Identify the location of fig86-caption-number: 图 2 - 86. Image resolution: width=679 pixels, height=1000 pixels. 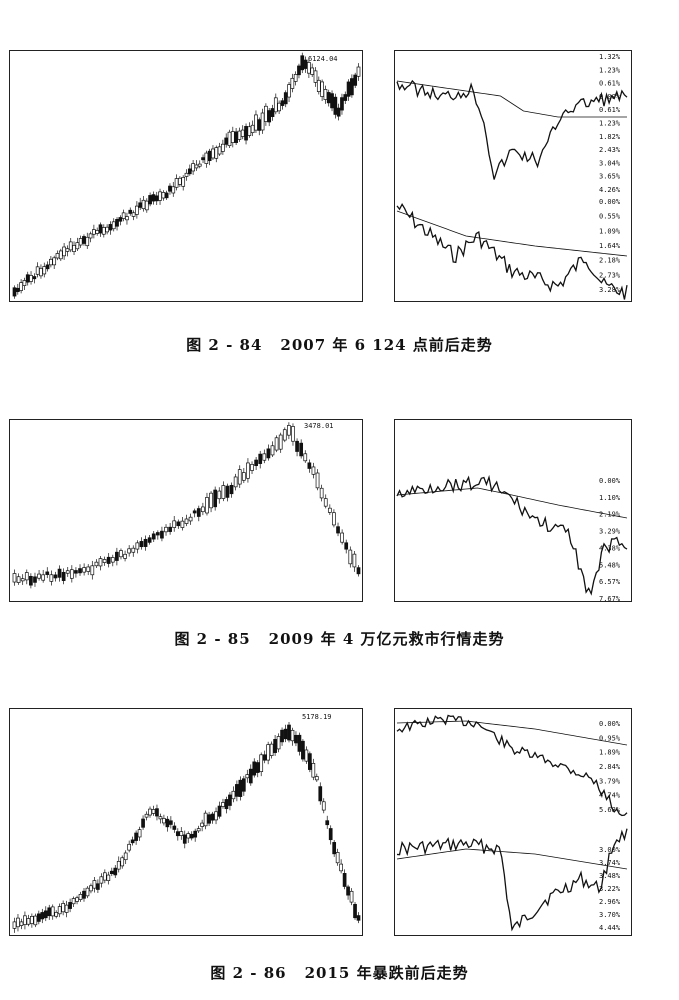
(248, 973).